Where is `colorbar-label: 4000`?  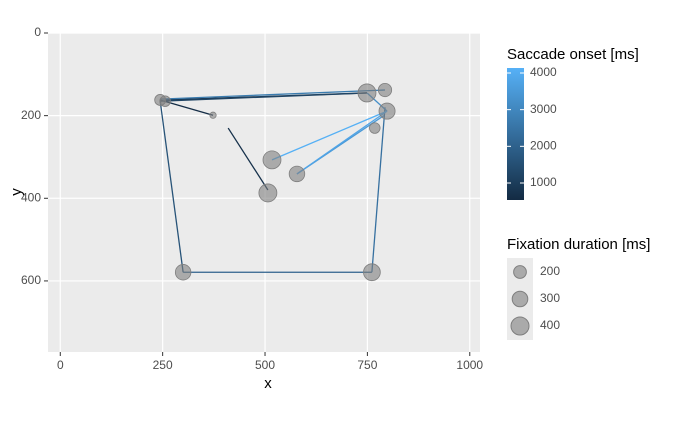
colorbar-label: 4000 is located at coordinates (543, 72).